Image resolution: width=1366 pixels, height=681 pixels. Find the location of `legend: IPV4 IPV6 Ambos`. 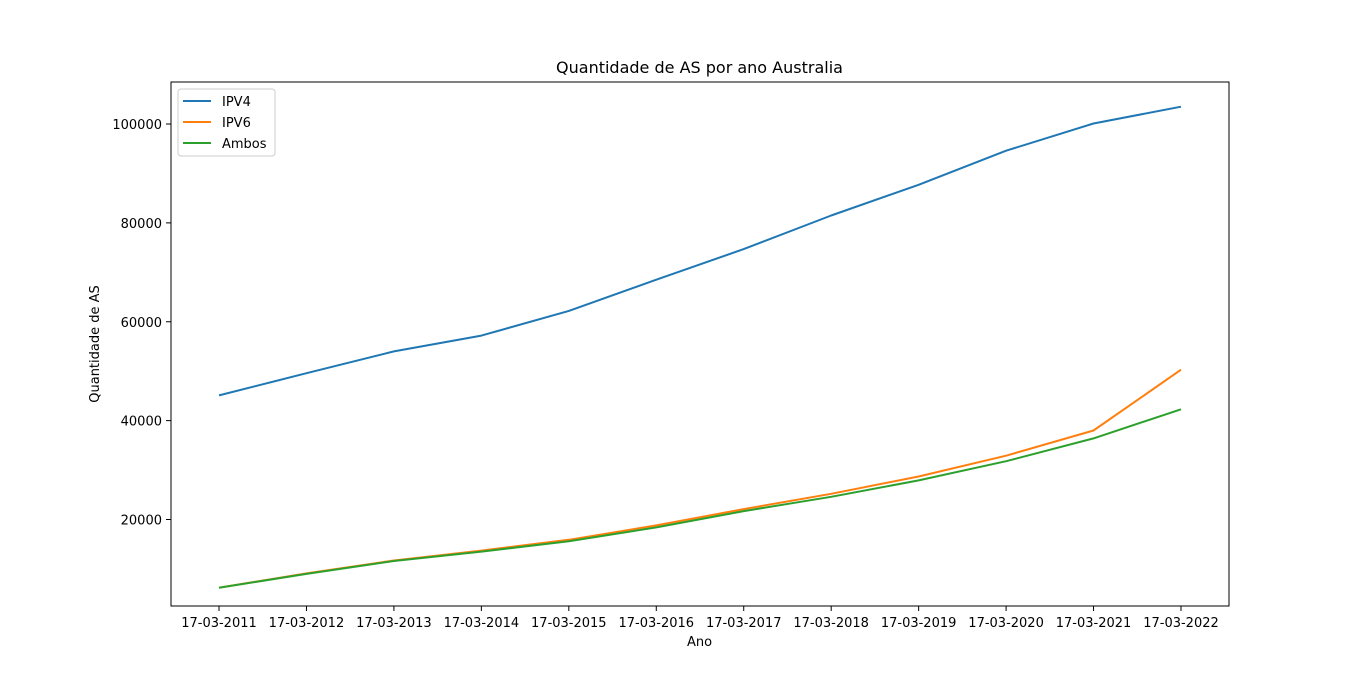

legend: IPV4 IPV6 Ambos is located at coordinates (226, 122).